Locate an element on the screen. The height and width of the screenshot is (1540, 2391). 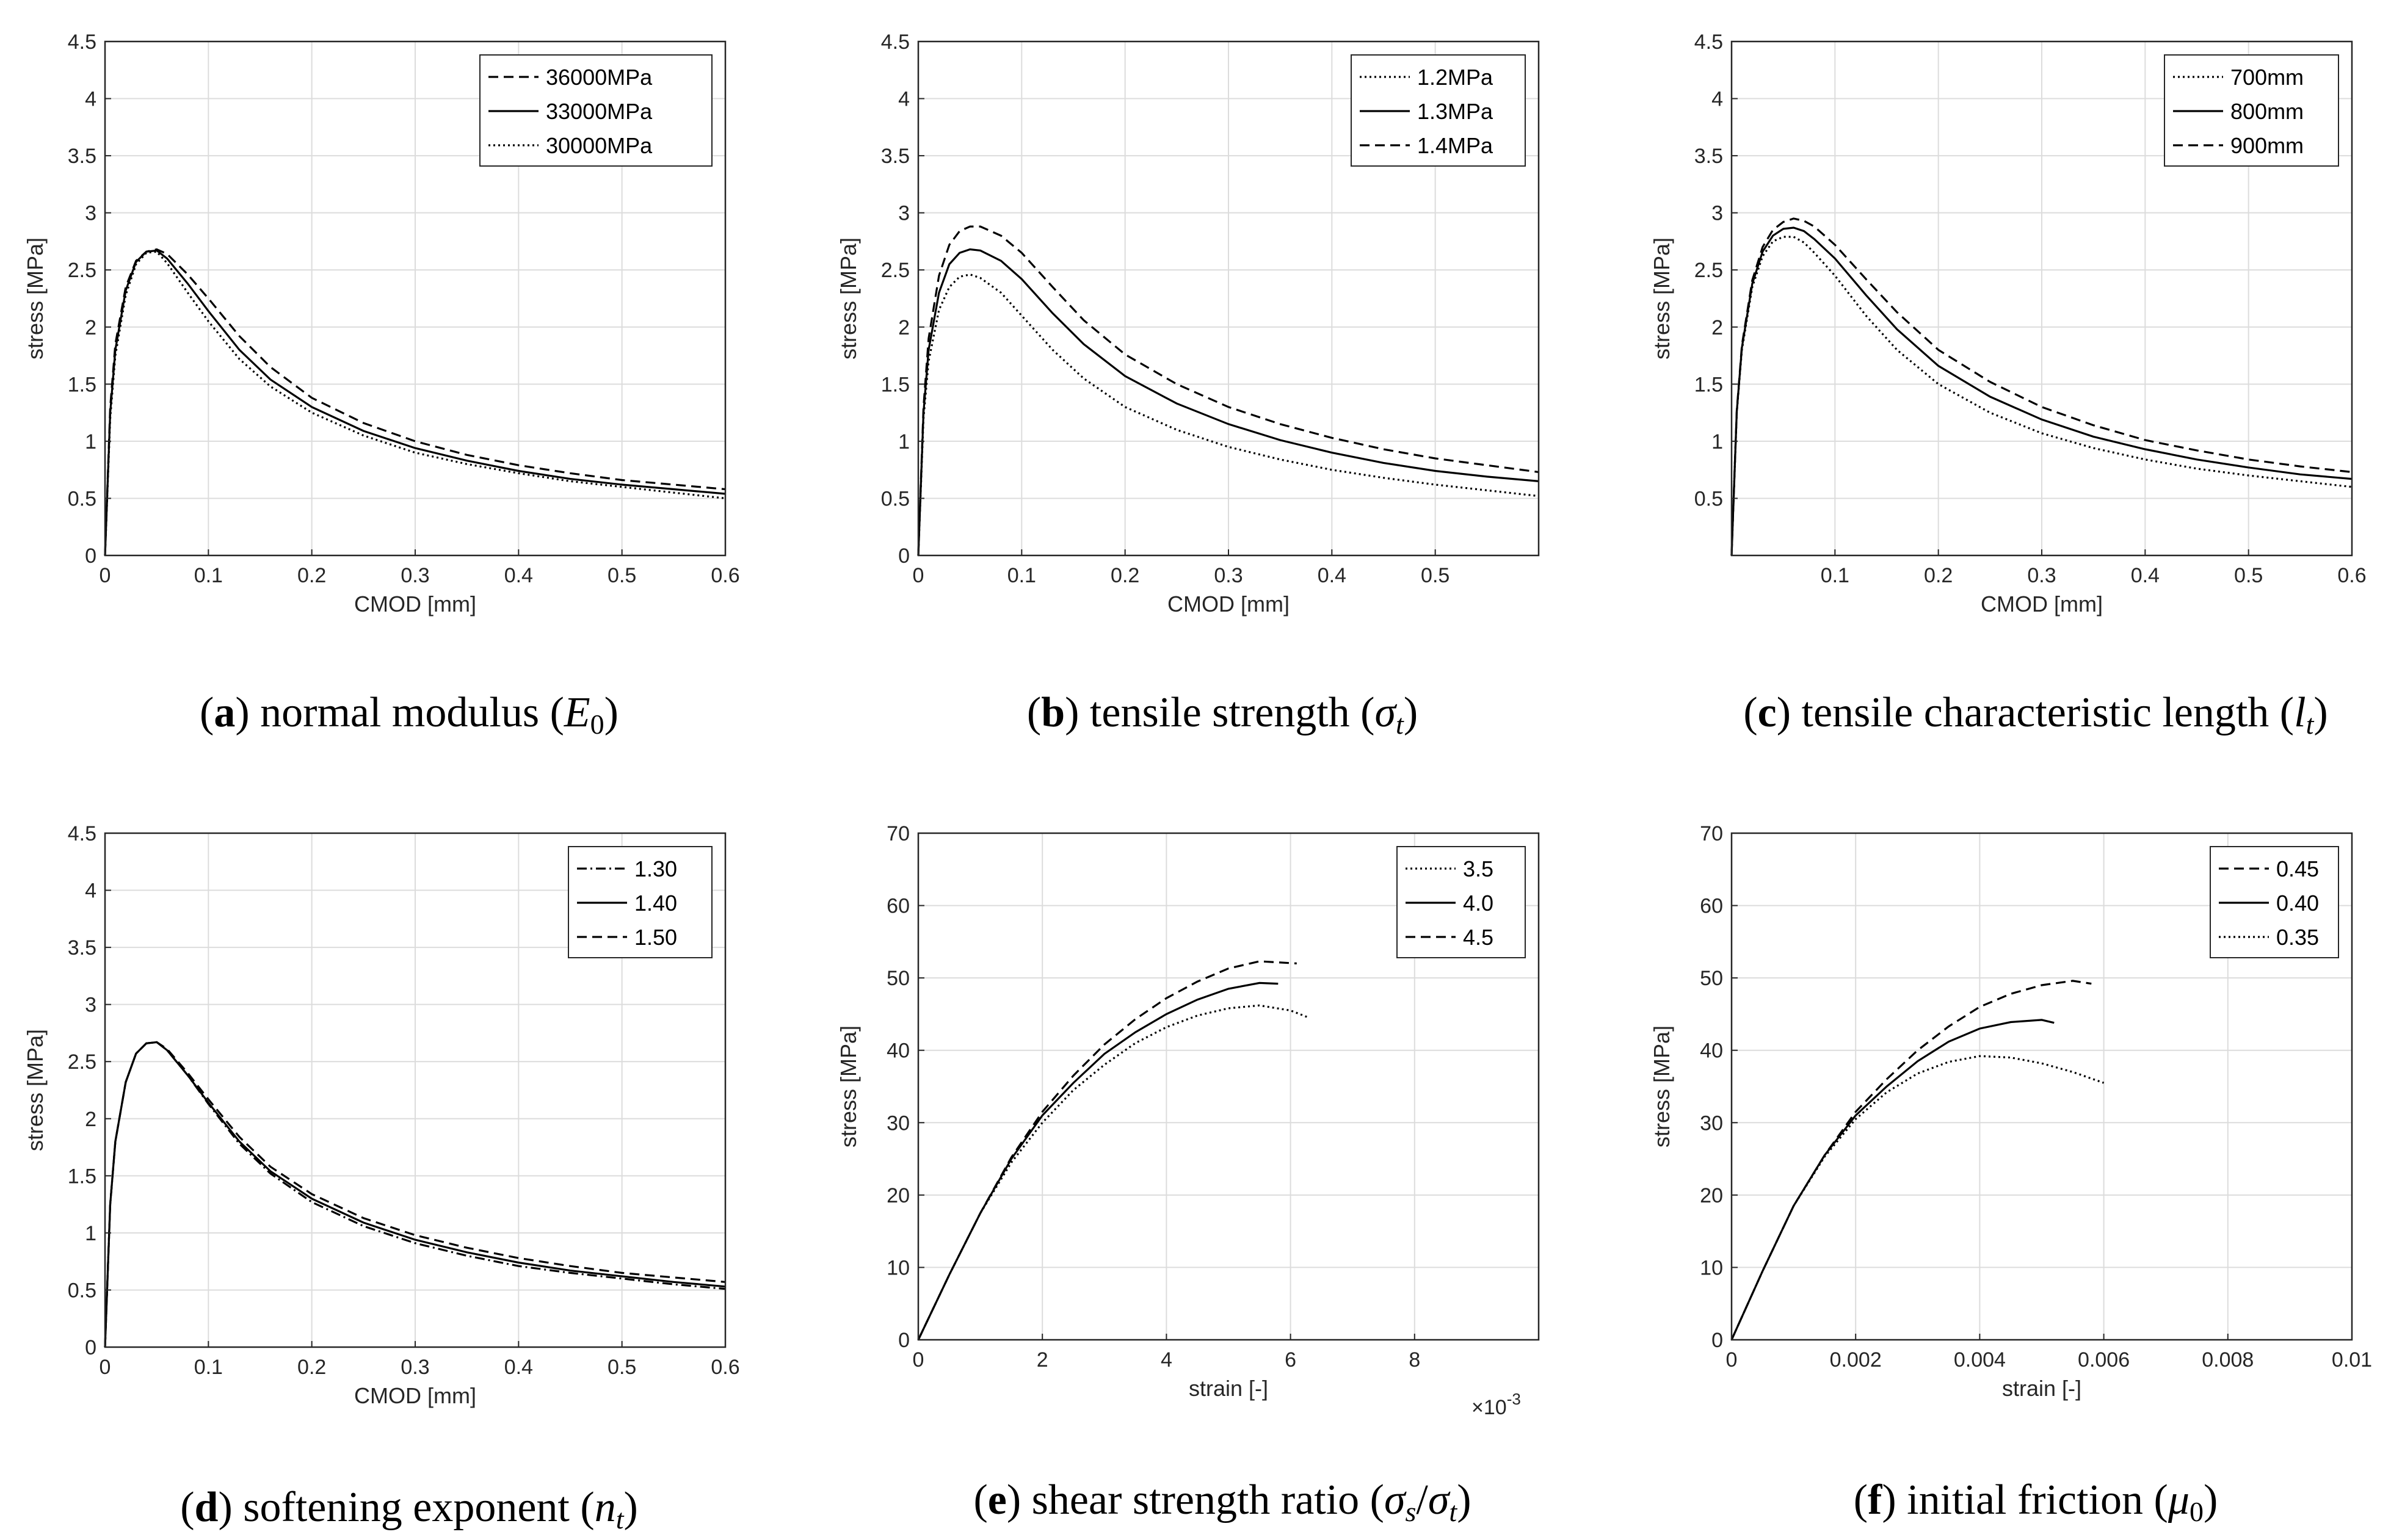
x-axis-multiplier: ×10⁻³ is located at coordinates (1496, 1404).